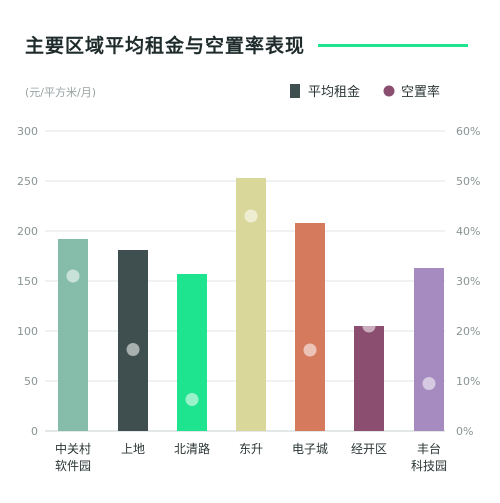  I want to click on y-right-tick-label: 60%, so click(468, 131).